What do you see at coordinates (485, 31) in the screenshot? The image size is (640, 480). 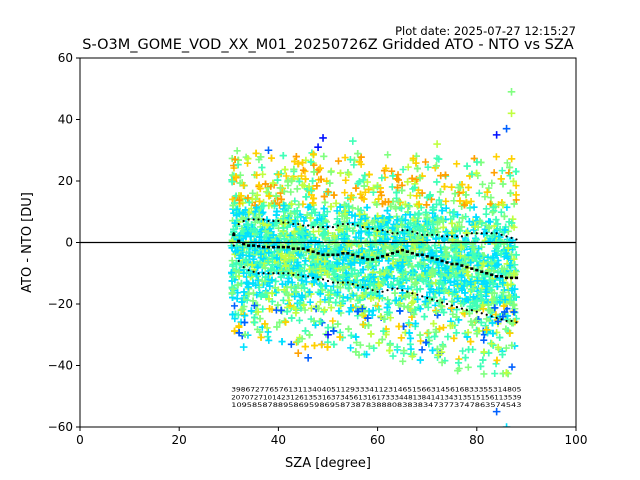 I see `plot-date: Plot date: 2025-07-27 12:15:27` at bounding box center [485, 31].